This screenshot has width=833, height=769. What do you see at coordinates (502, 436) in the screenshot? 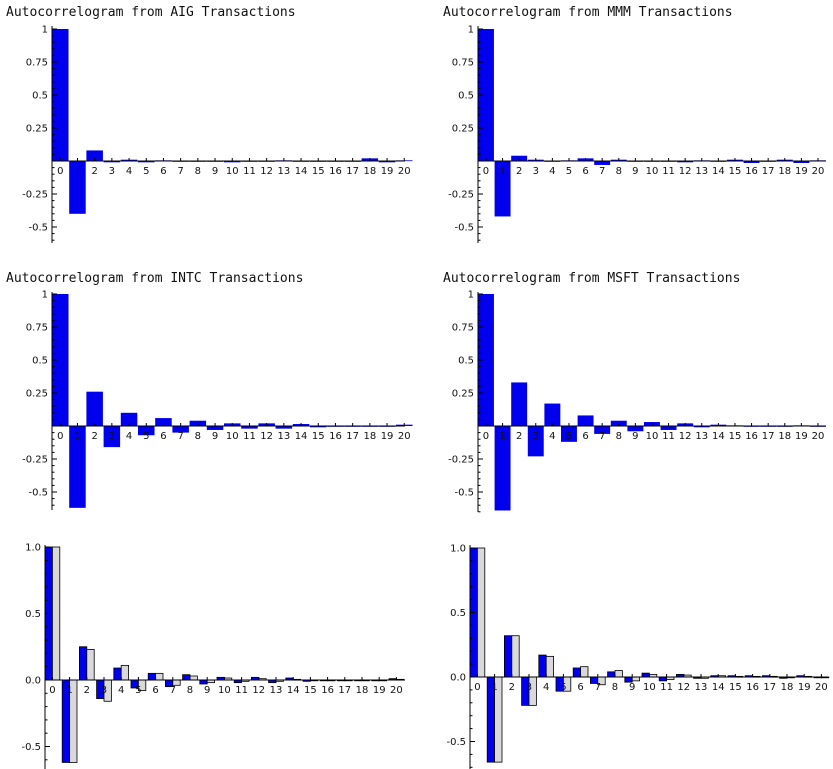
I see `x-tick-label: 1` at bounding box center [502, 436].